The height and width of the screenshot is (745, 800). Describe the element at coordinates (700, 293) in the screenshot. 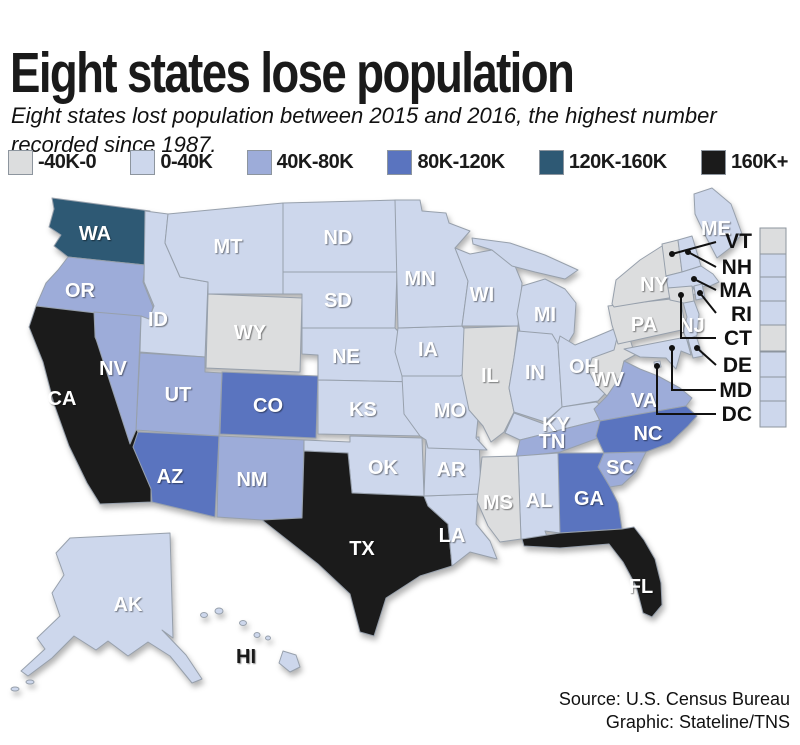

I see `callout-dot-RI` at that location.